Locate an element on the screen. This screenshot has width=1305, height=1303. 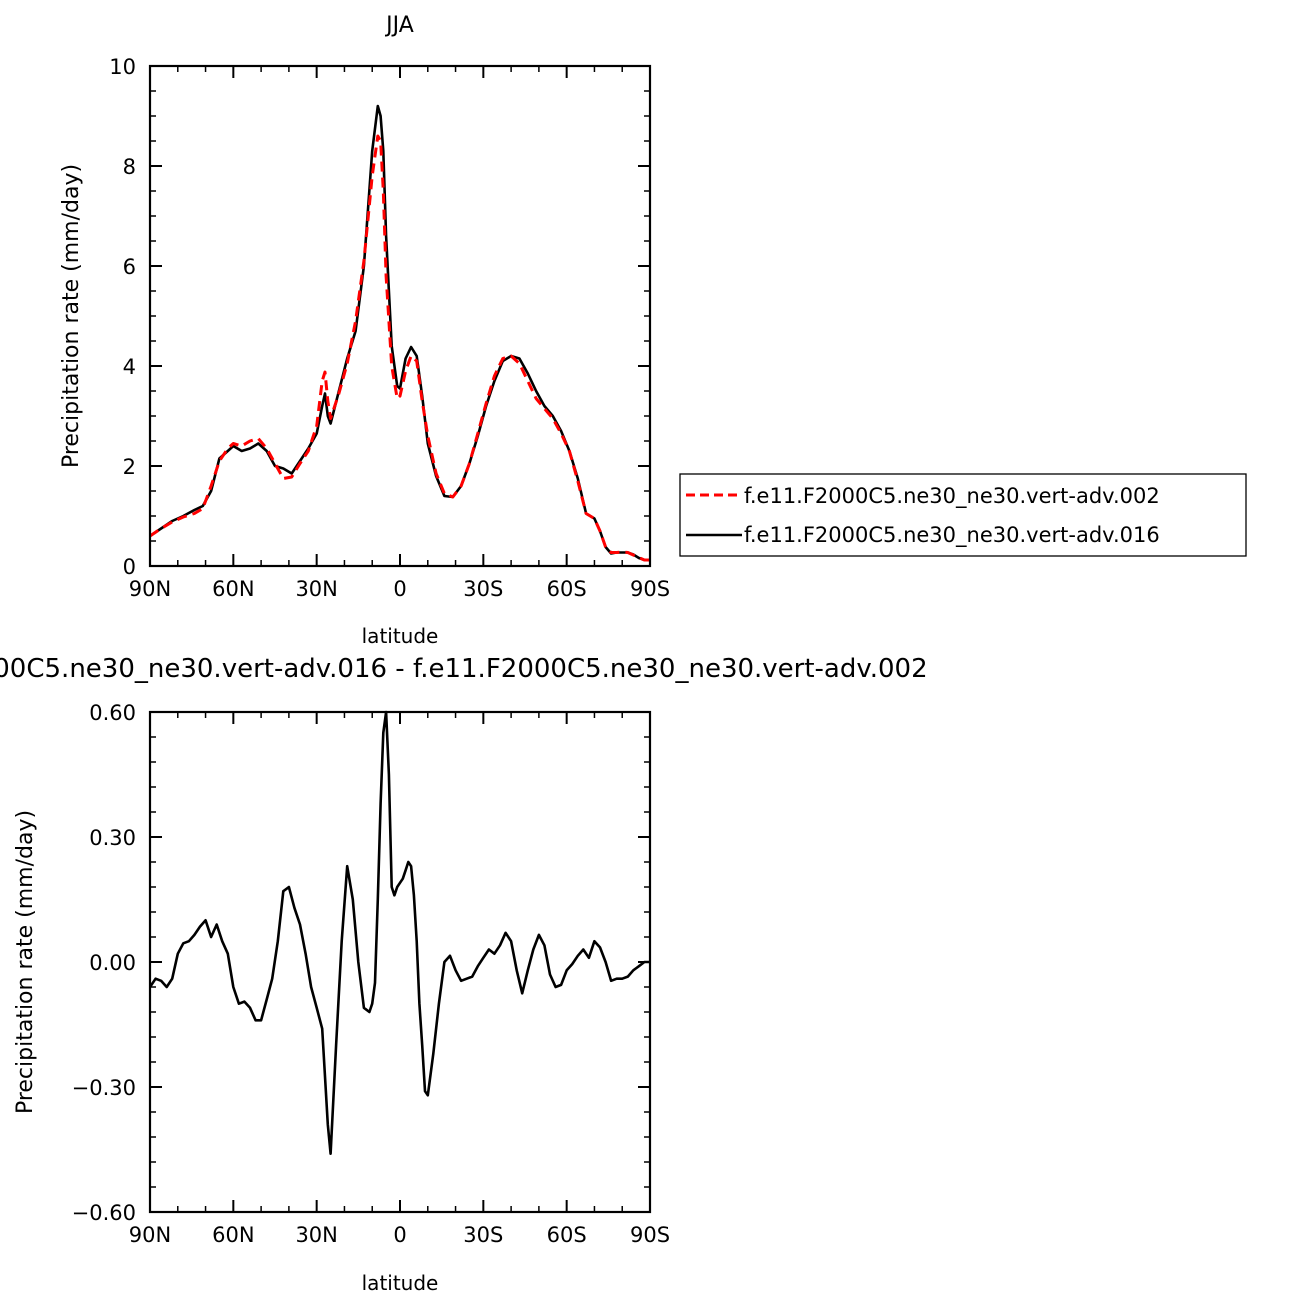
bottom-y-tick-label: 0.30 is located at coordinates (112, 838).